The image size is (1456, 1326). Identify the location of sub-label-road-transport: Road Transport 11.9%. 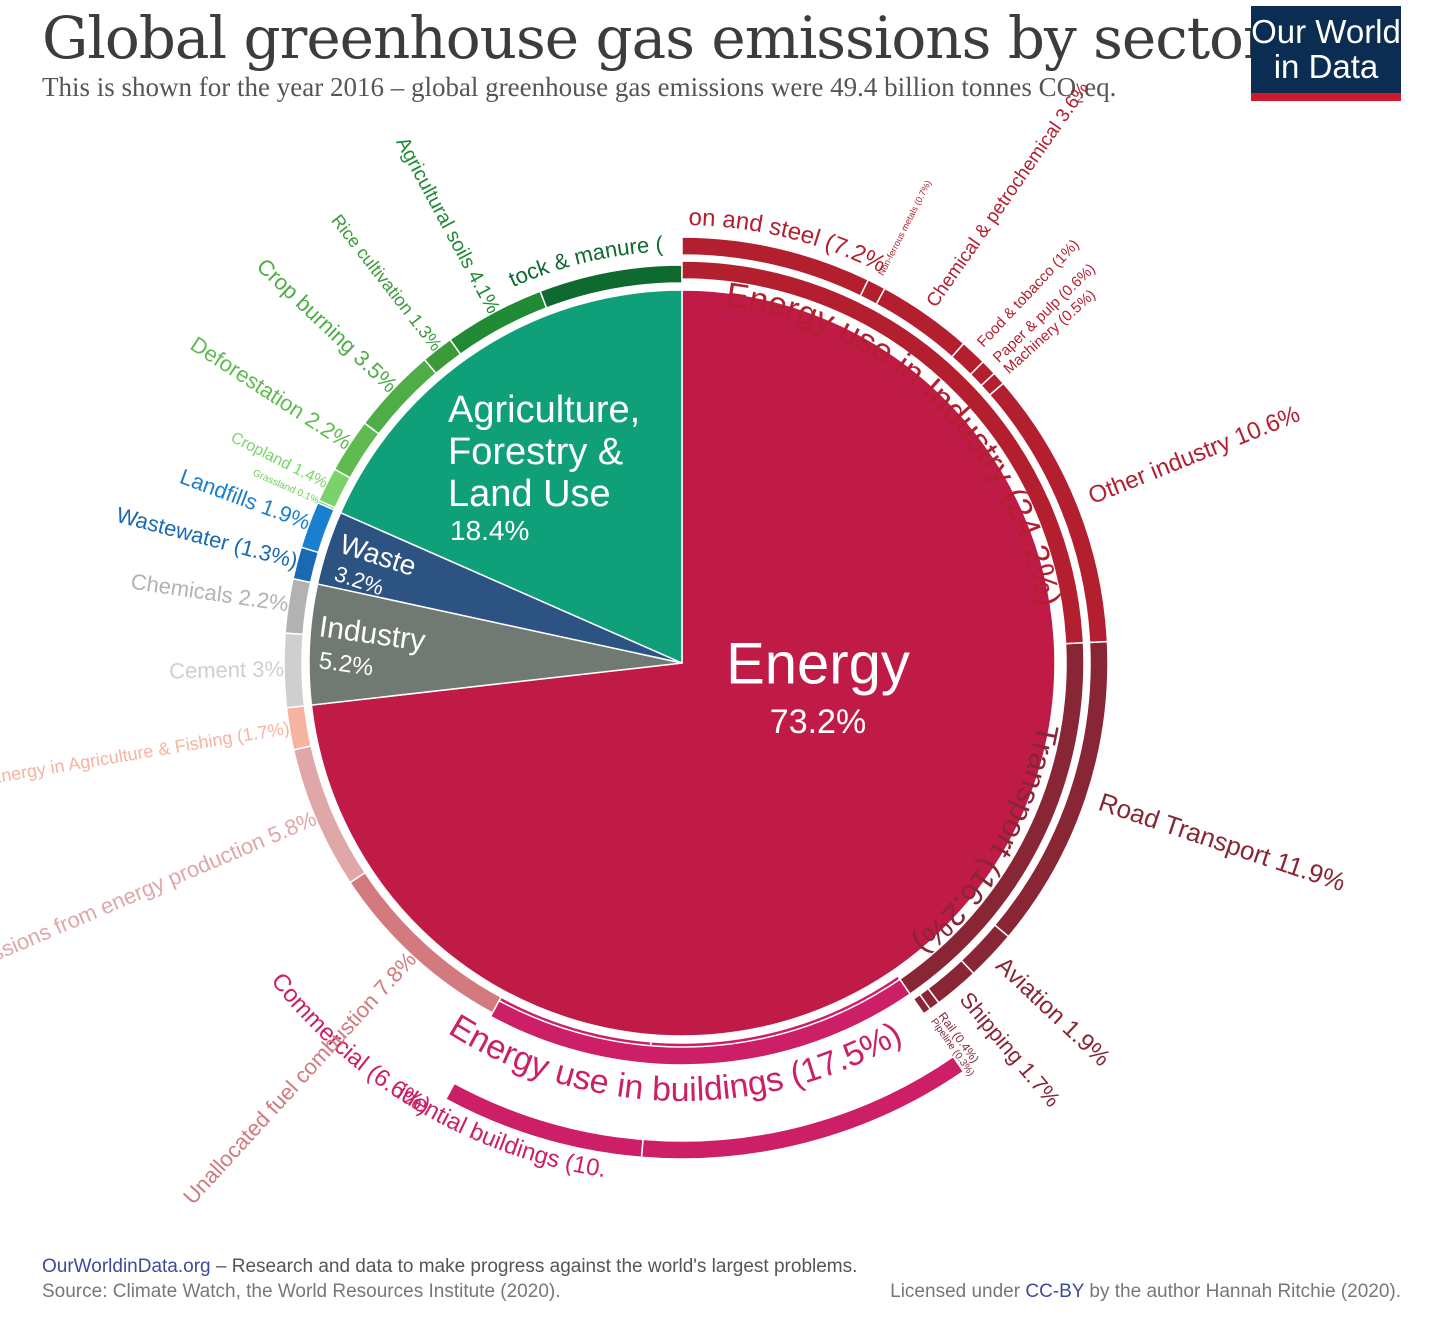
(1222, 842).